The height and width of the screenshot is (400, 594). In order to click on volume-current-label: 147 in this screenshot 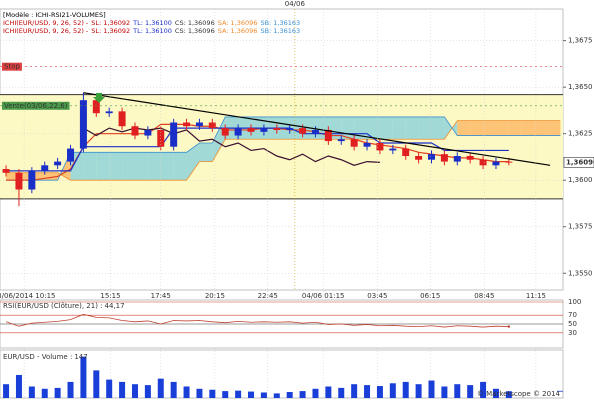, I will do `click(80, 357)`.